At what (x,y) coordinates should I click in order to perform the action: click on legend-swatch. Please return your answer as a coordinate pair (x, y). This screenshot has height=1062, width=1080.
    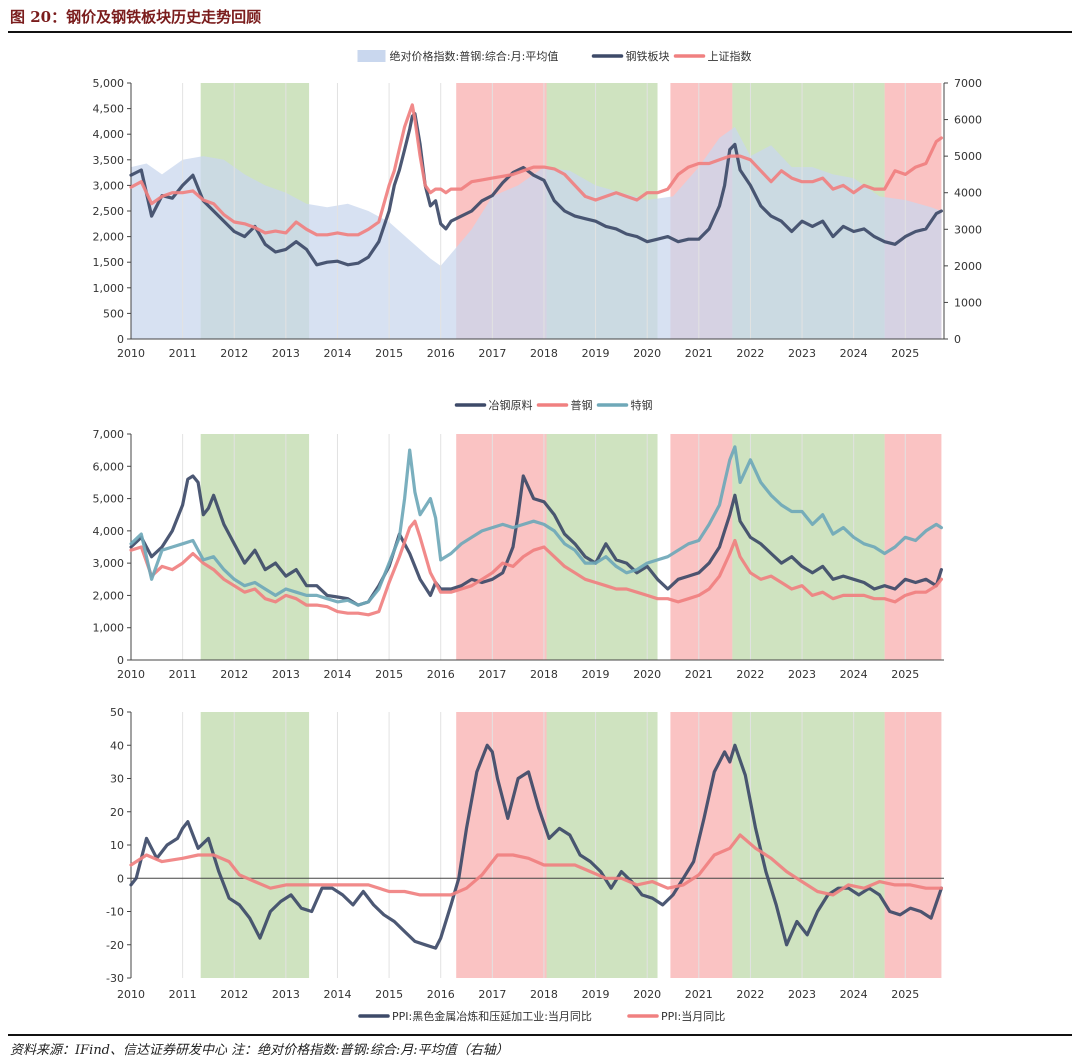
    Looking at the image, I should click on (371, 56).